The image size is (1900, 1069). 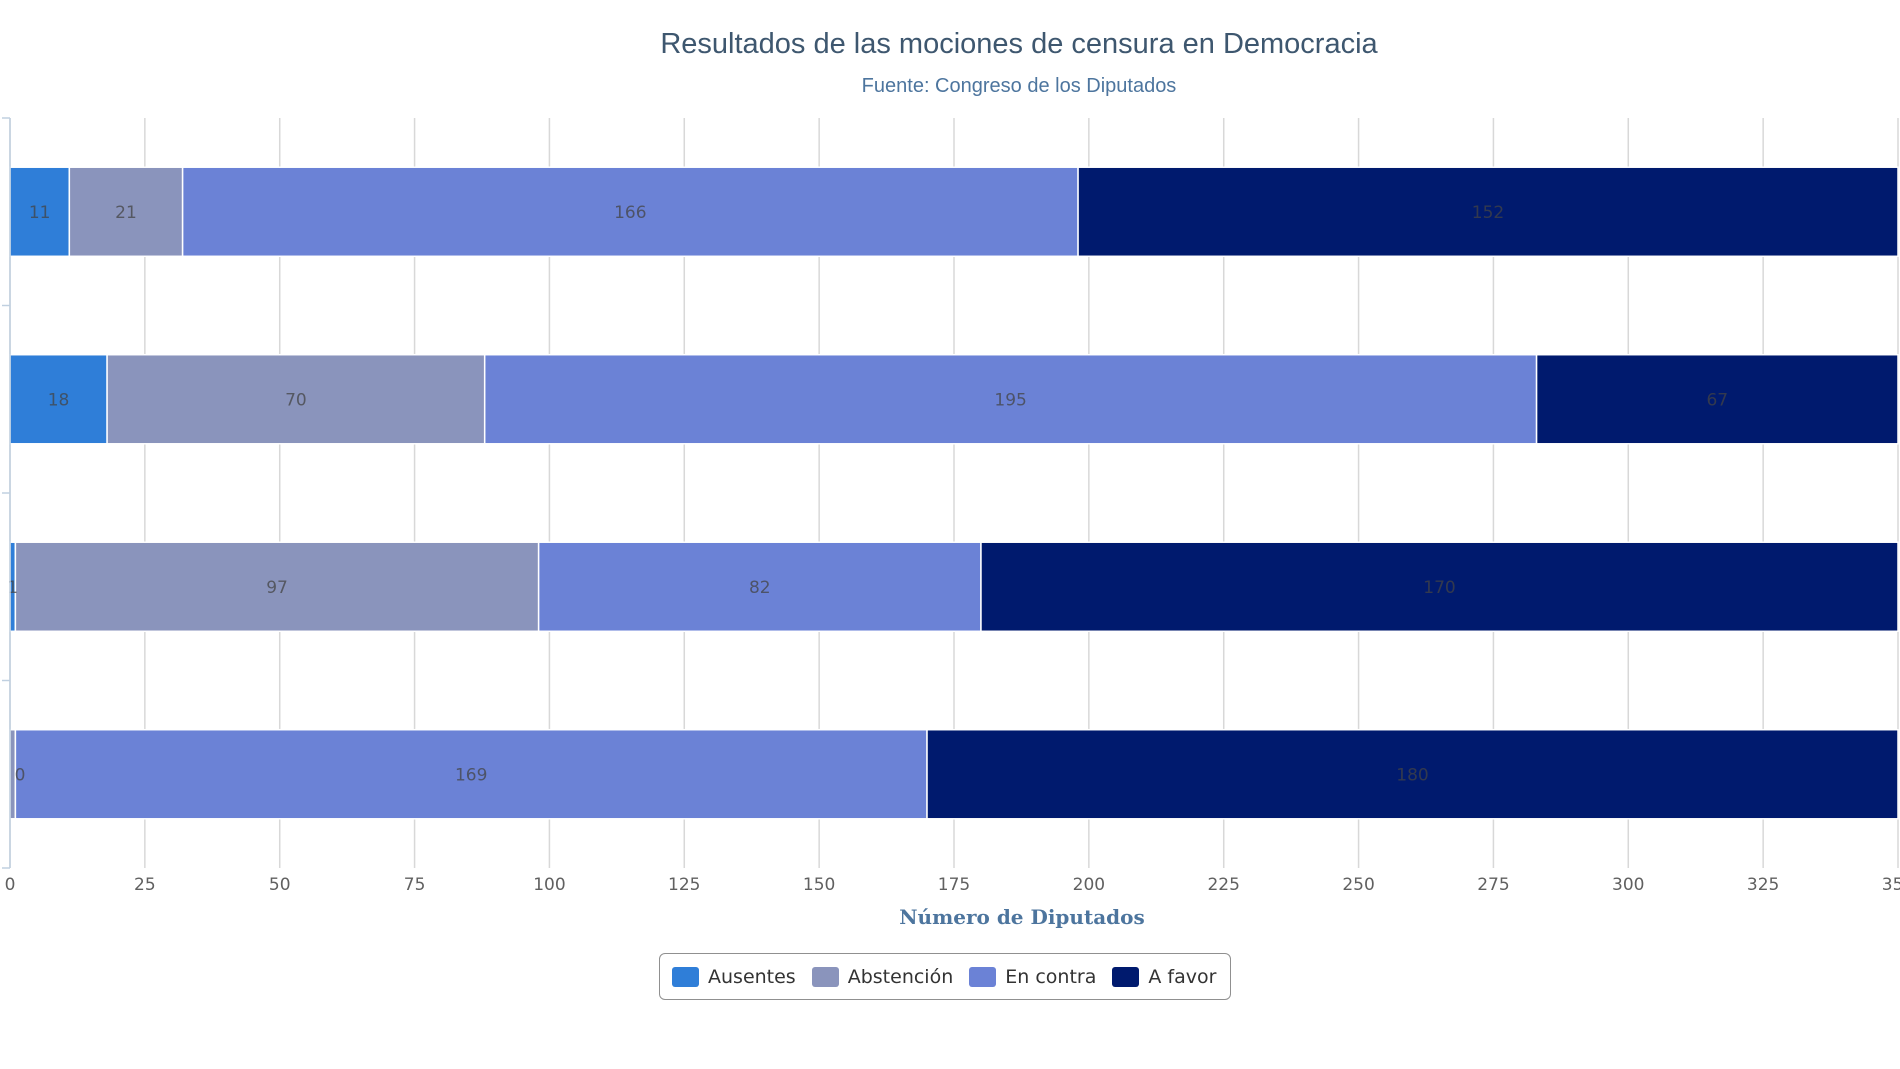 What do you see at coordinates (1493, 885) in the screenshot?
I see `x-tick-label: 275` at bounding box center [1493, 885].